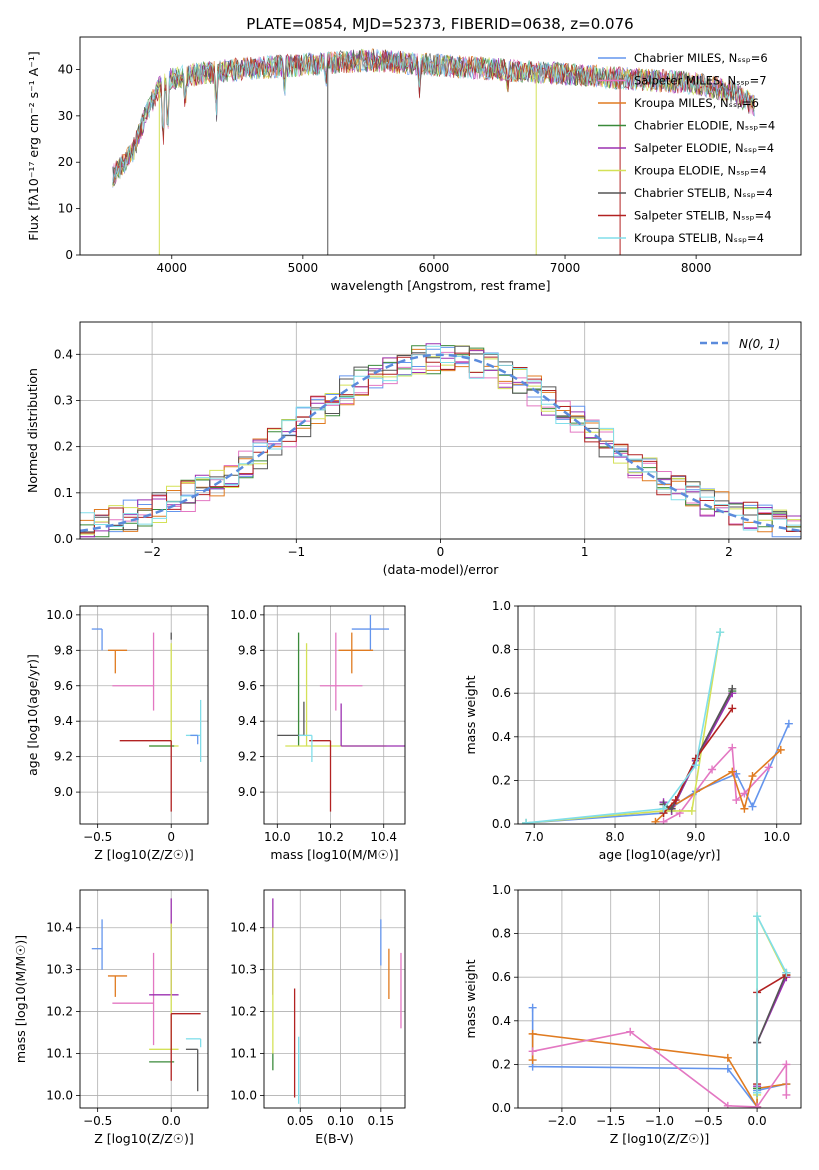 This screenshot has height=1170, width=819. I want to click on y-tick-label: 9.4, so click(247, 721).